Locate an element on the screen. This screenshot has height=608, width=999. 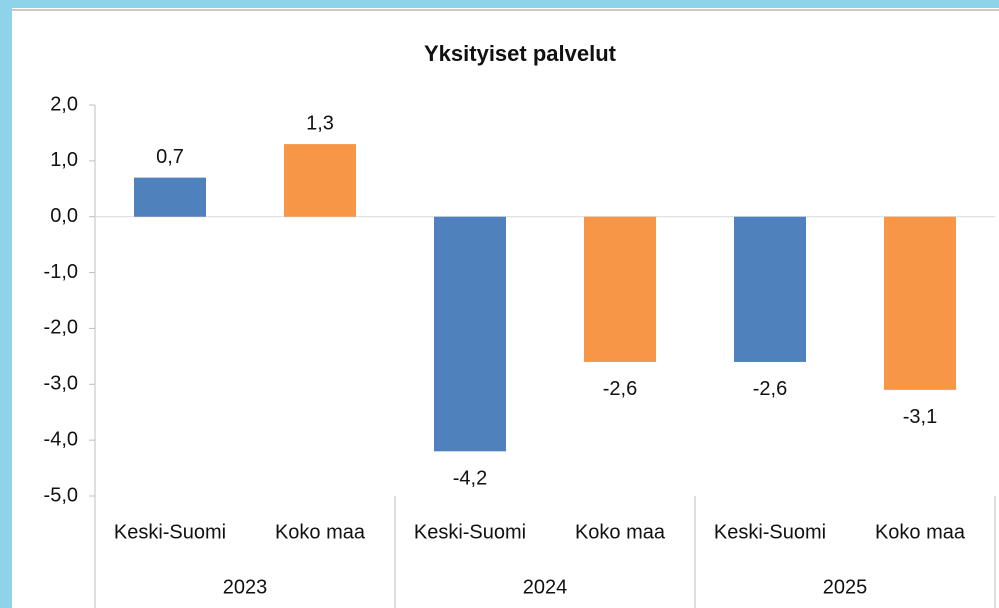
y-tick-label: -2,0 is located at coordinates (61, 328).